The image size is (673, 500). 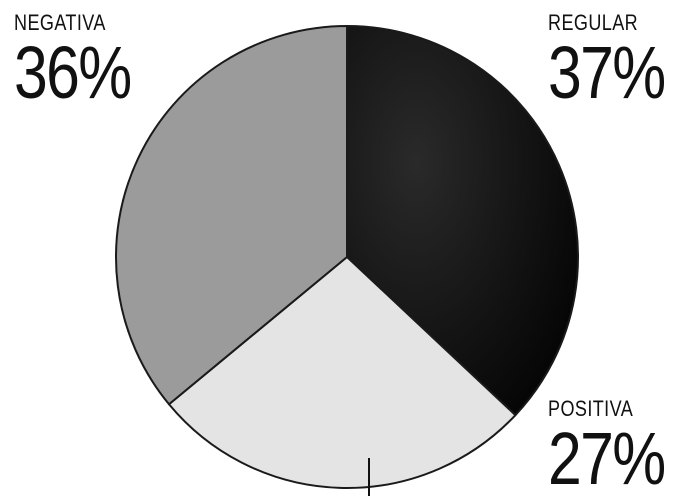 What do you see at coordinates (60, 22) in the screenshot?
I see `slice-name-negativa: NEGATIVA` at bounding box center [60, 22].